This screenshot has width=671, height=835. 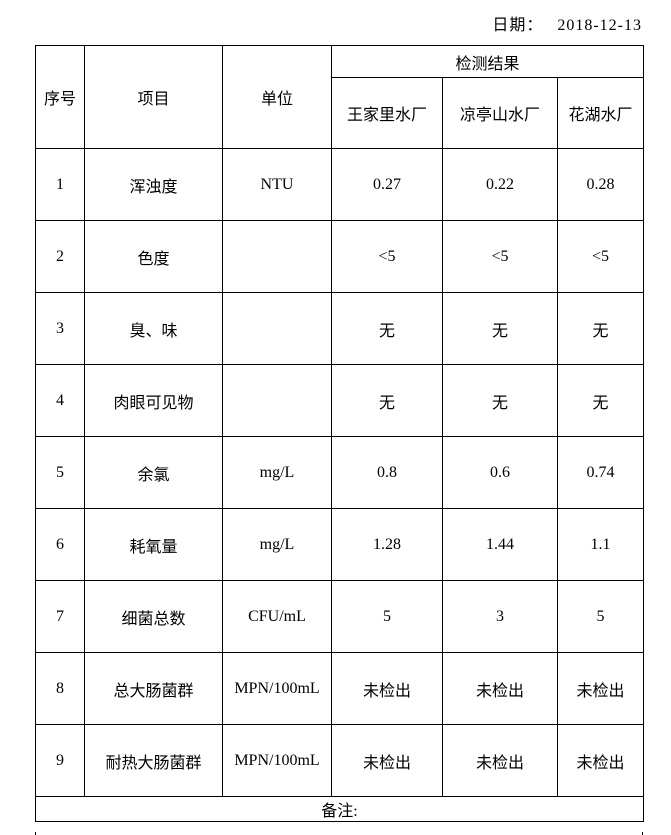 I want to click on table-row: 5 余氯 mg/L 0.8 0.6 0.74, so click(x=339, y=472).